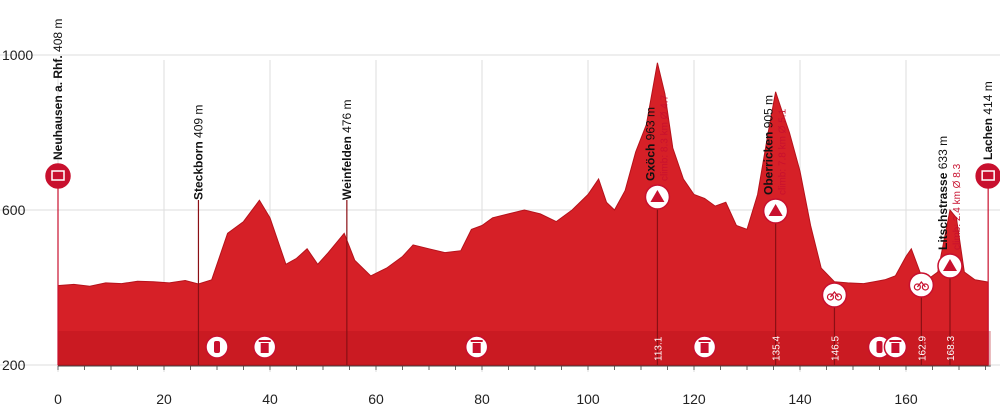 The width and height of the screenshot is (1000, 412). I want to click on x-tick-label-20: 20, so click(164, 399).